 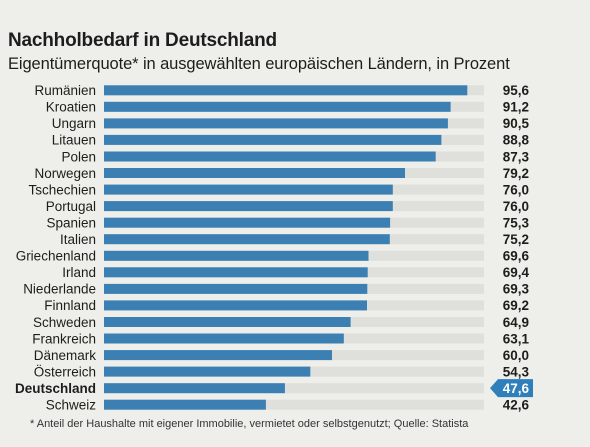 I want to click on category-label: Rumänien, so click(x=65, y=90).